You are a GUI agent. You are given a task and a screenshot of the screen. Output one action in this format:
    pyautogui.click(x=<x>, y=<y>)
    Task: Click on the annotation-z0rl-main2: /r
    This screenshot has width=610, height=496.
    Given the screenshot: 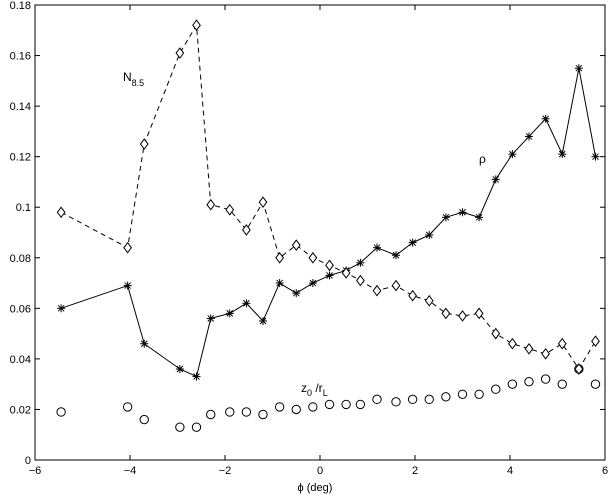 What is the action you would take?
    pyautogui.click(x=317, y=388)
    